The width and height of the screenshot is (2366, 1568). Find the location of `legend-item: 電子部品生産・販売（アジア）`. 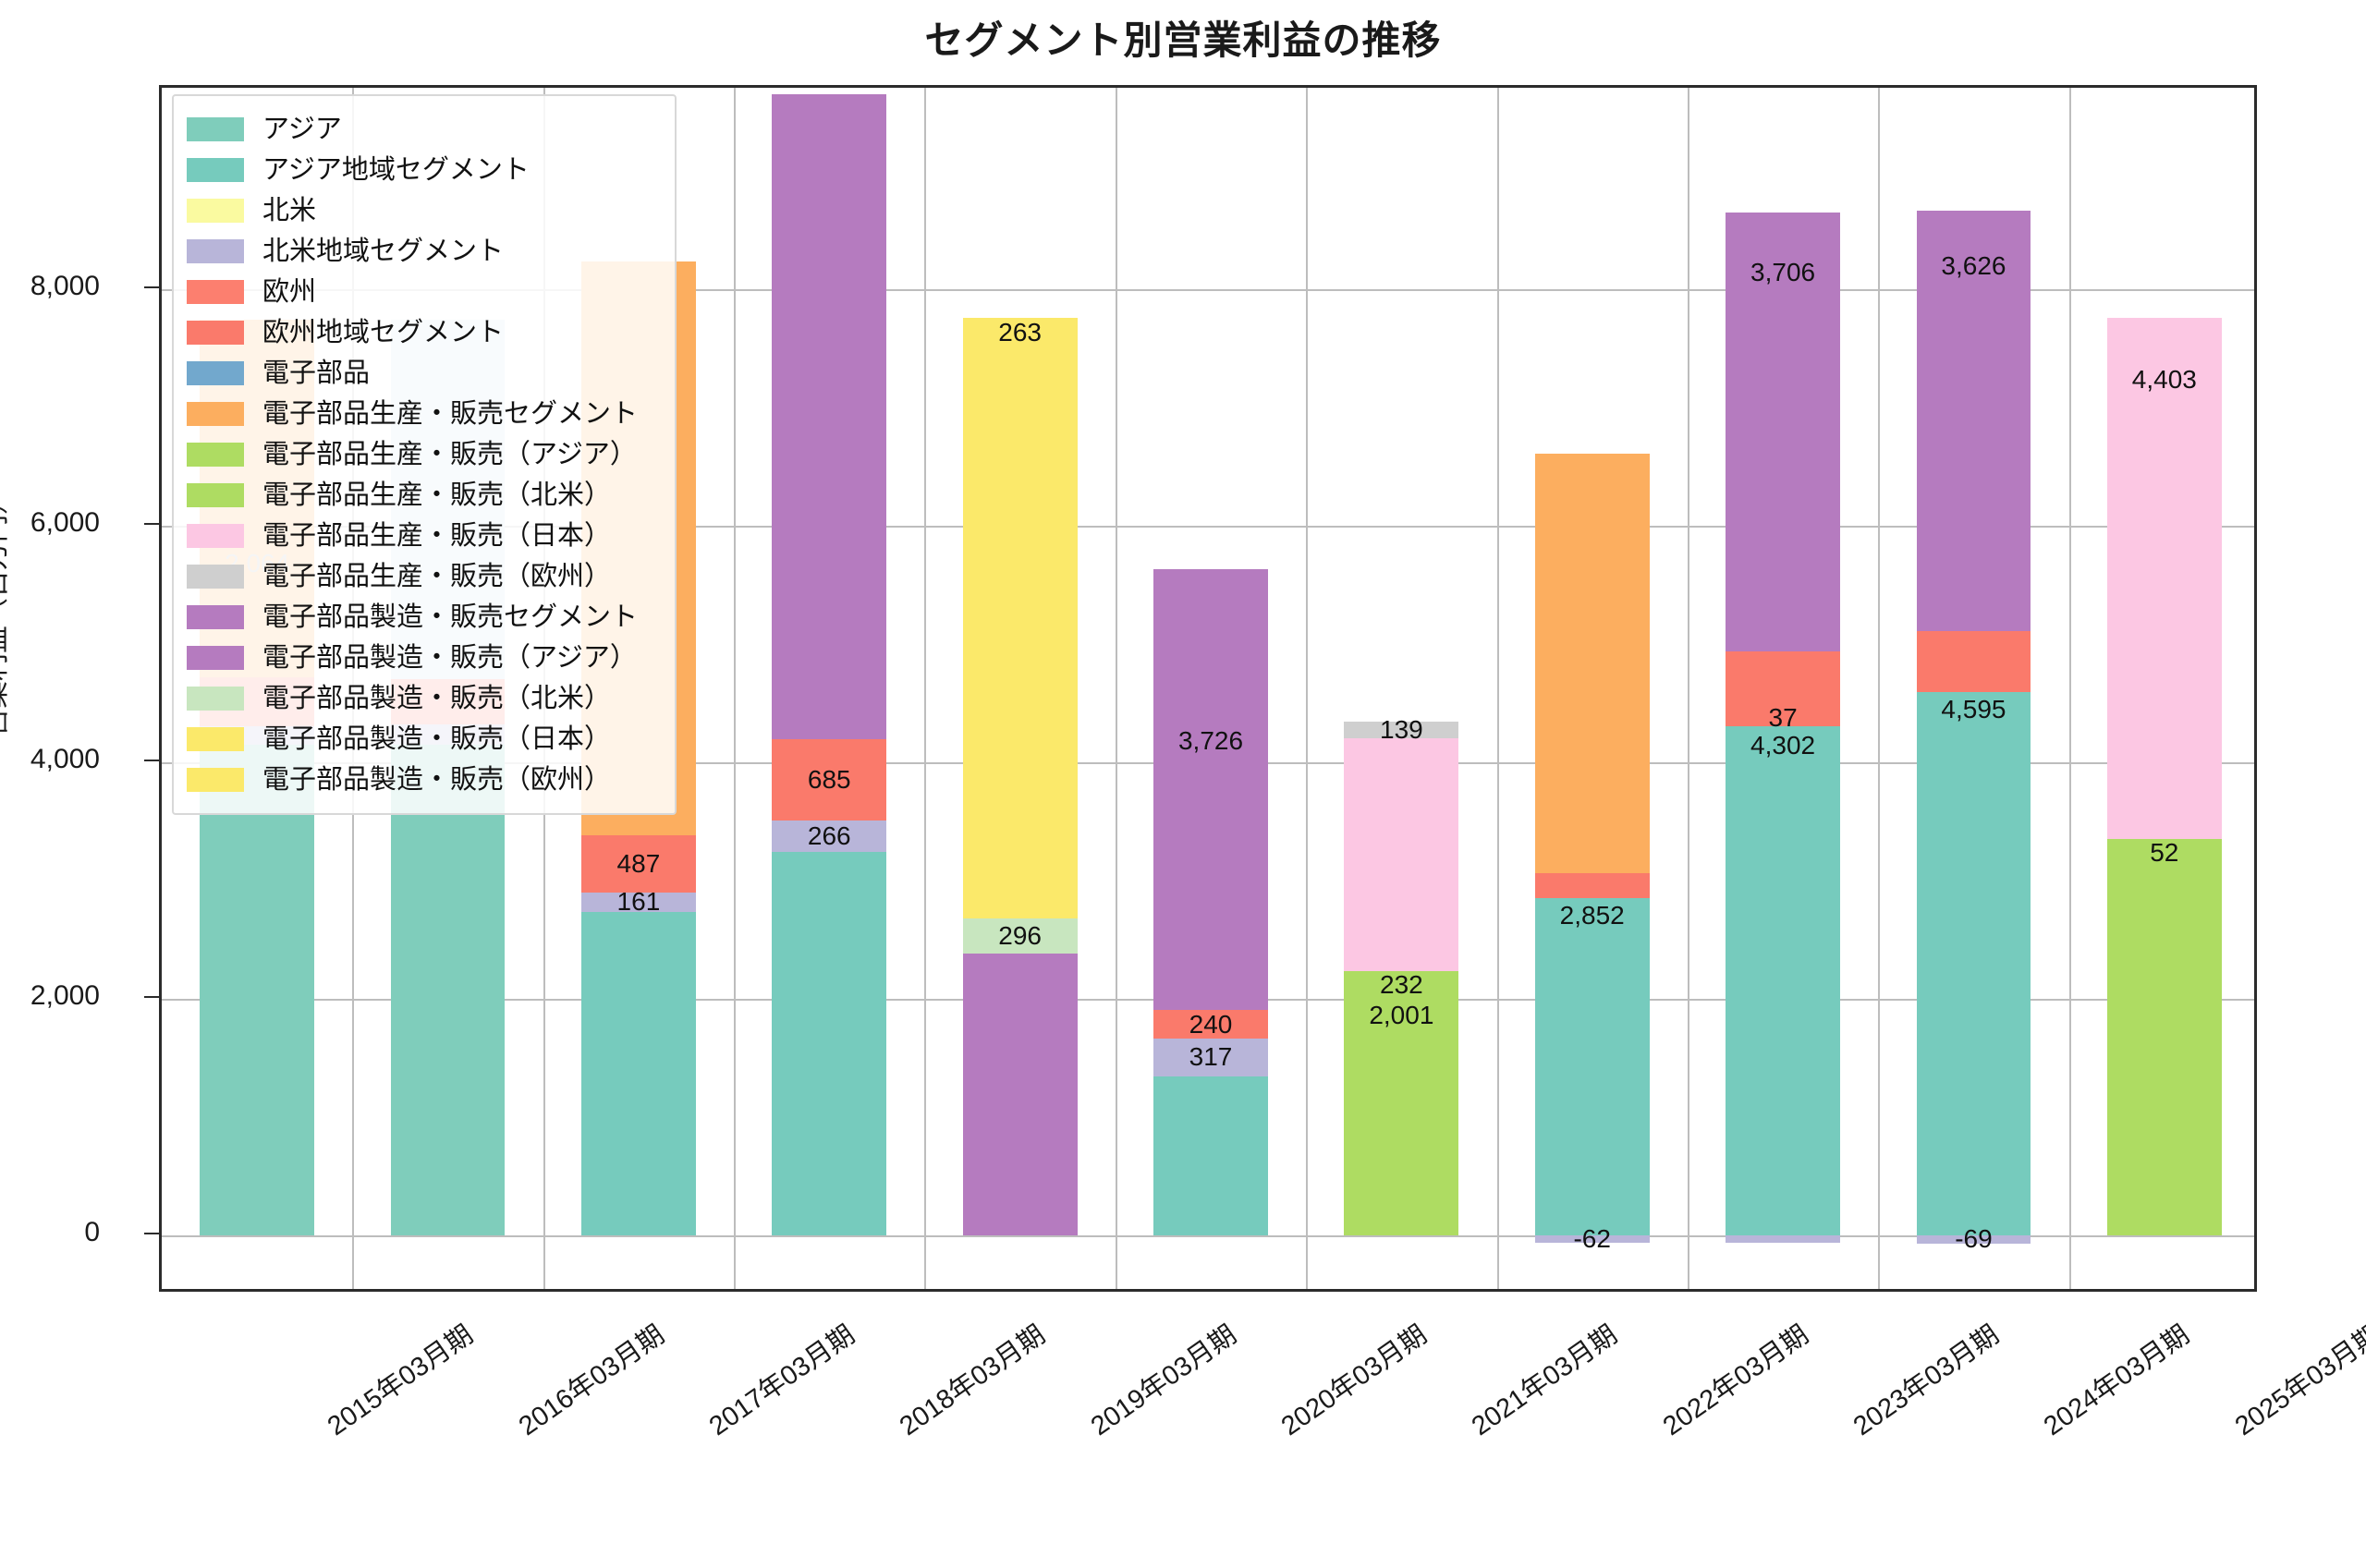

legend-item: 電子部品生産・販売（アジア） is located at coordinates (423, 454).